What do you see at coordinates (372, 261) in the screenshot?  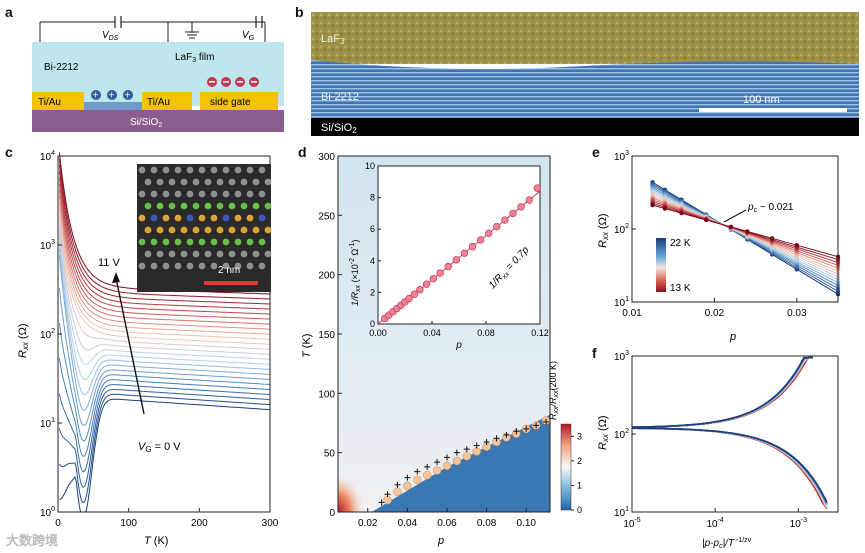 I see `inset-ytick-label: 4` at bounding box center [372, 261].